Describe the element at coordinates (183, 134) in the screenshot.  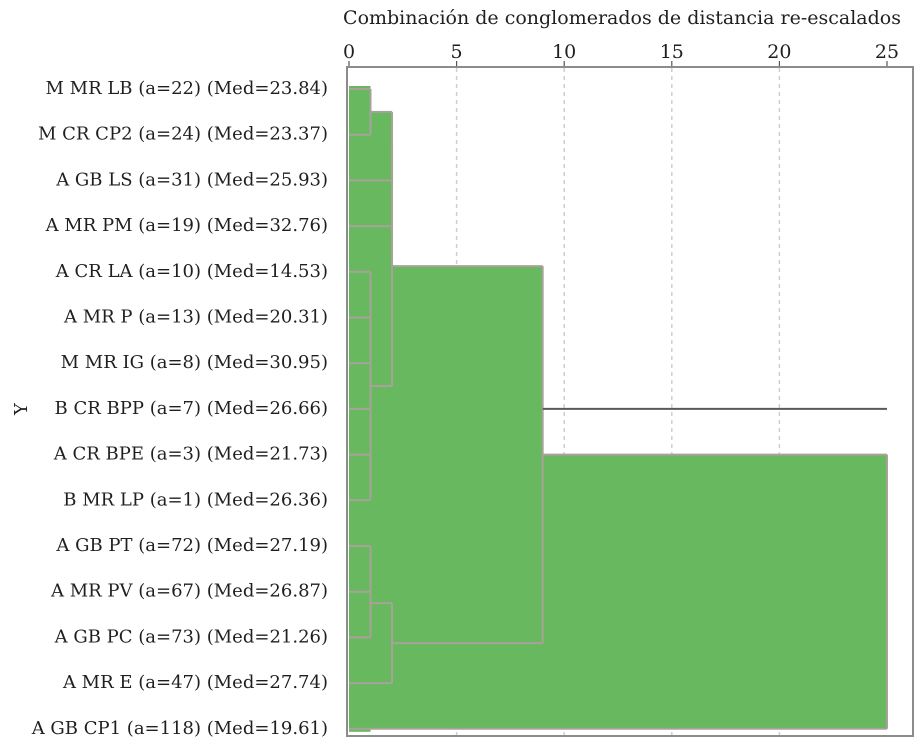
I see `leaf-label-1: M CR CP2 (a=24) (Med=23.37)` at that location.